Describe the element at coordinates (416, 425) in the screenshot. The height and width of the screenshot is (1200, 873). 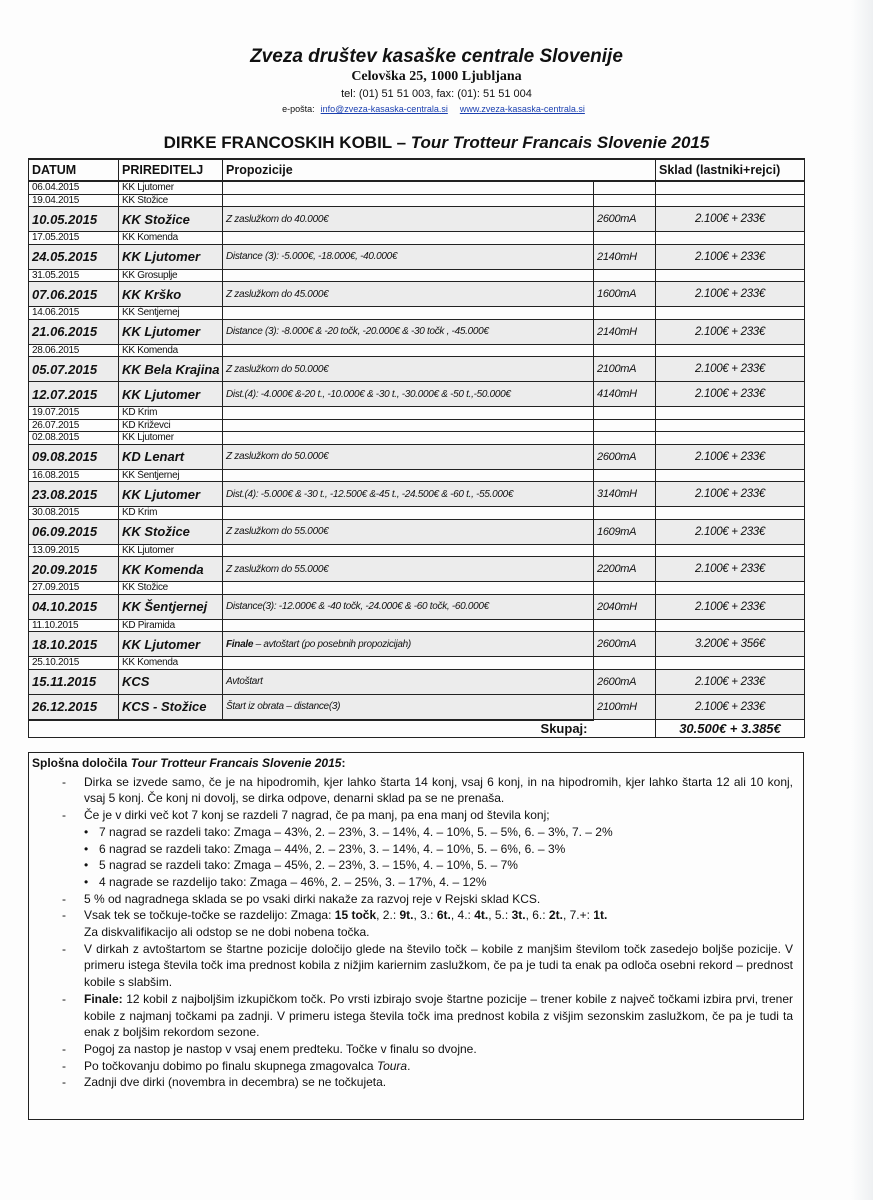
I see `other-event-row: 26.07.2015 KD Križevci` at that location.